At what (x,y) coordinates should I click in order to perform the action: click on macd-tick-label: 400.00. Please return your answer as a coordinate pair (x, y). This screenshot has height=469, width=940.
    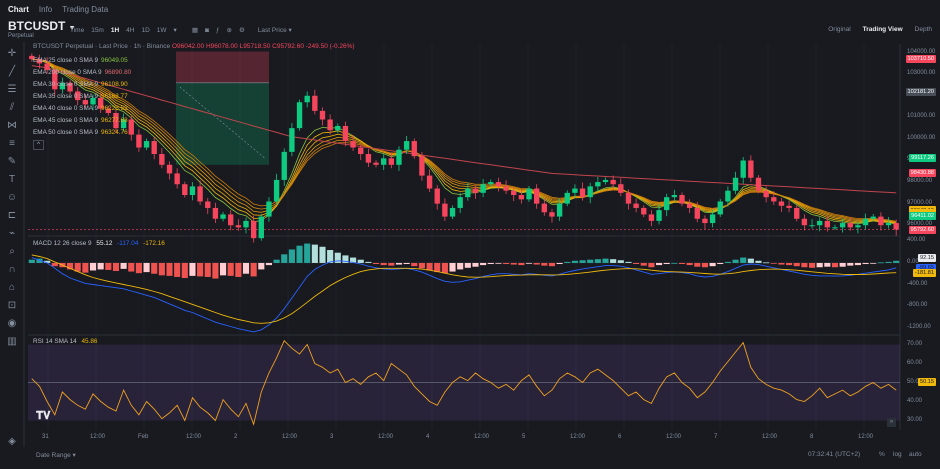
    Looking at the image, I should click on (916, 240).